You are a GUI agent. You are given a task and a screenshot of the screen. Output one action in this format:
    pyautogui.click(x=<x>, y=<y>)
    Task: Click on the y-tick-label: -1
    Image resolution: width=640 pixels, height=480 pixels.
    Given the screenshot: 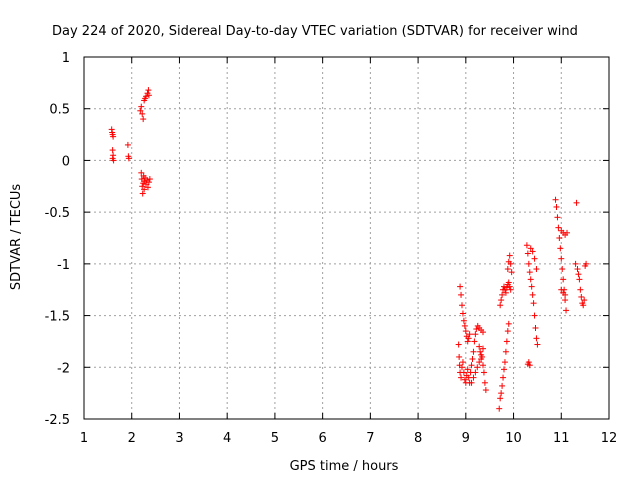 What is the action you would take?
    pyautogui.click(x=63, y=265)
    